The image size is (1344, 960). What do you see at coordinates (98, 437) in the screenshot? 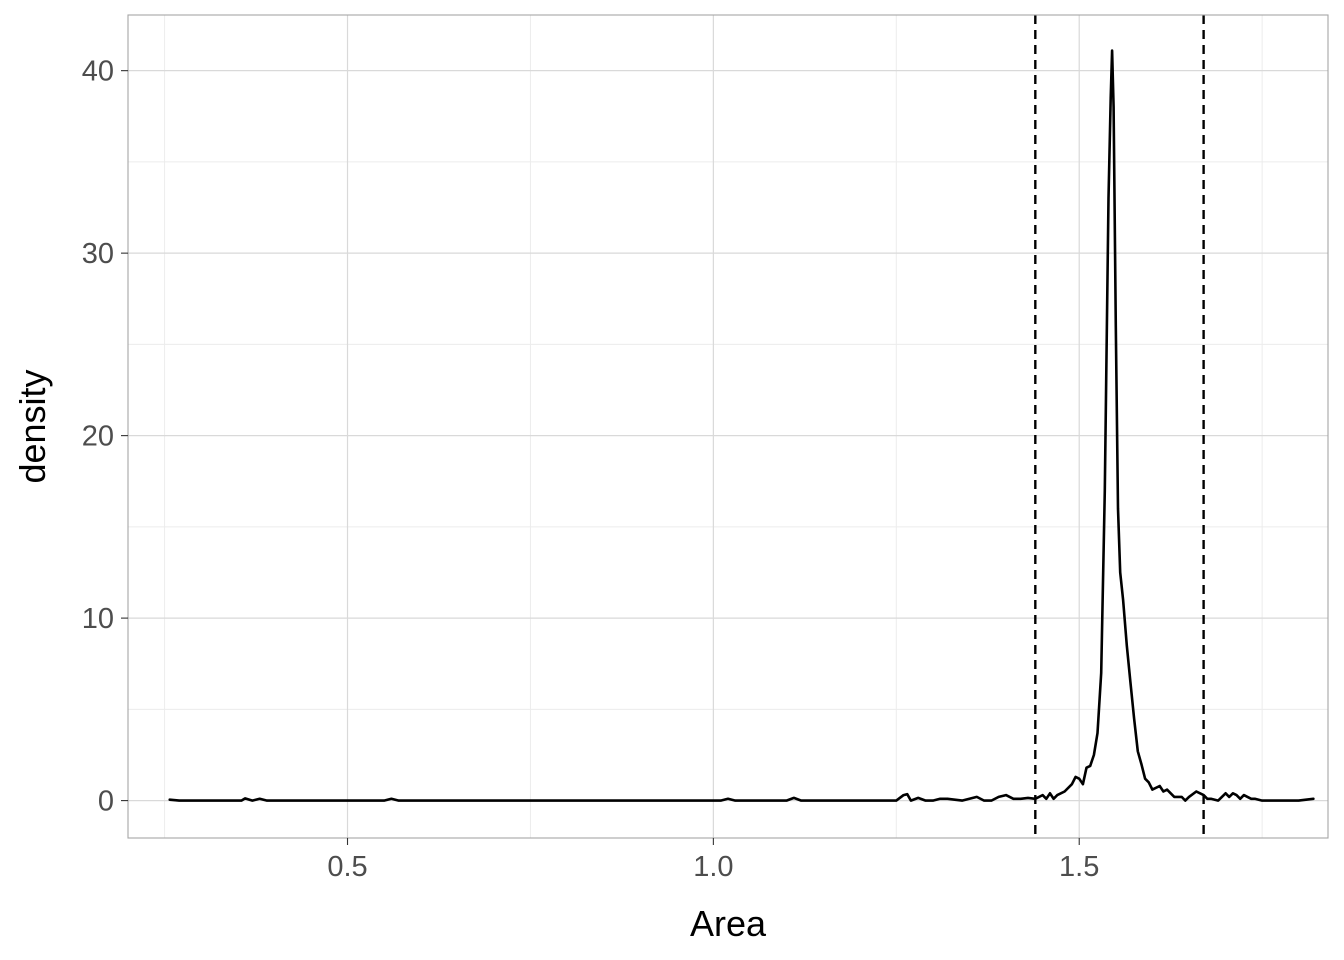
I see `y-tick-label: 20` at bounding box center [98, 437].